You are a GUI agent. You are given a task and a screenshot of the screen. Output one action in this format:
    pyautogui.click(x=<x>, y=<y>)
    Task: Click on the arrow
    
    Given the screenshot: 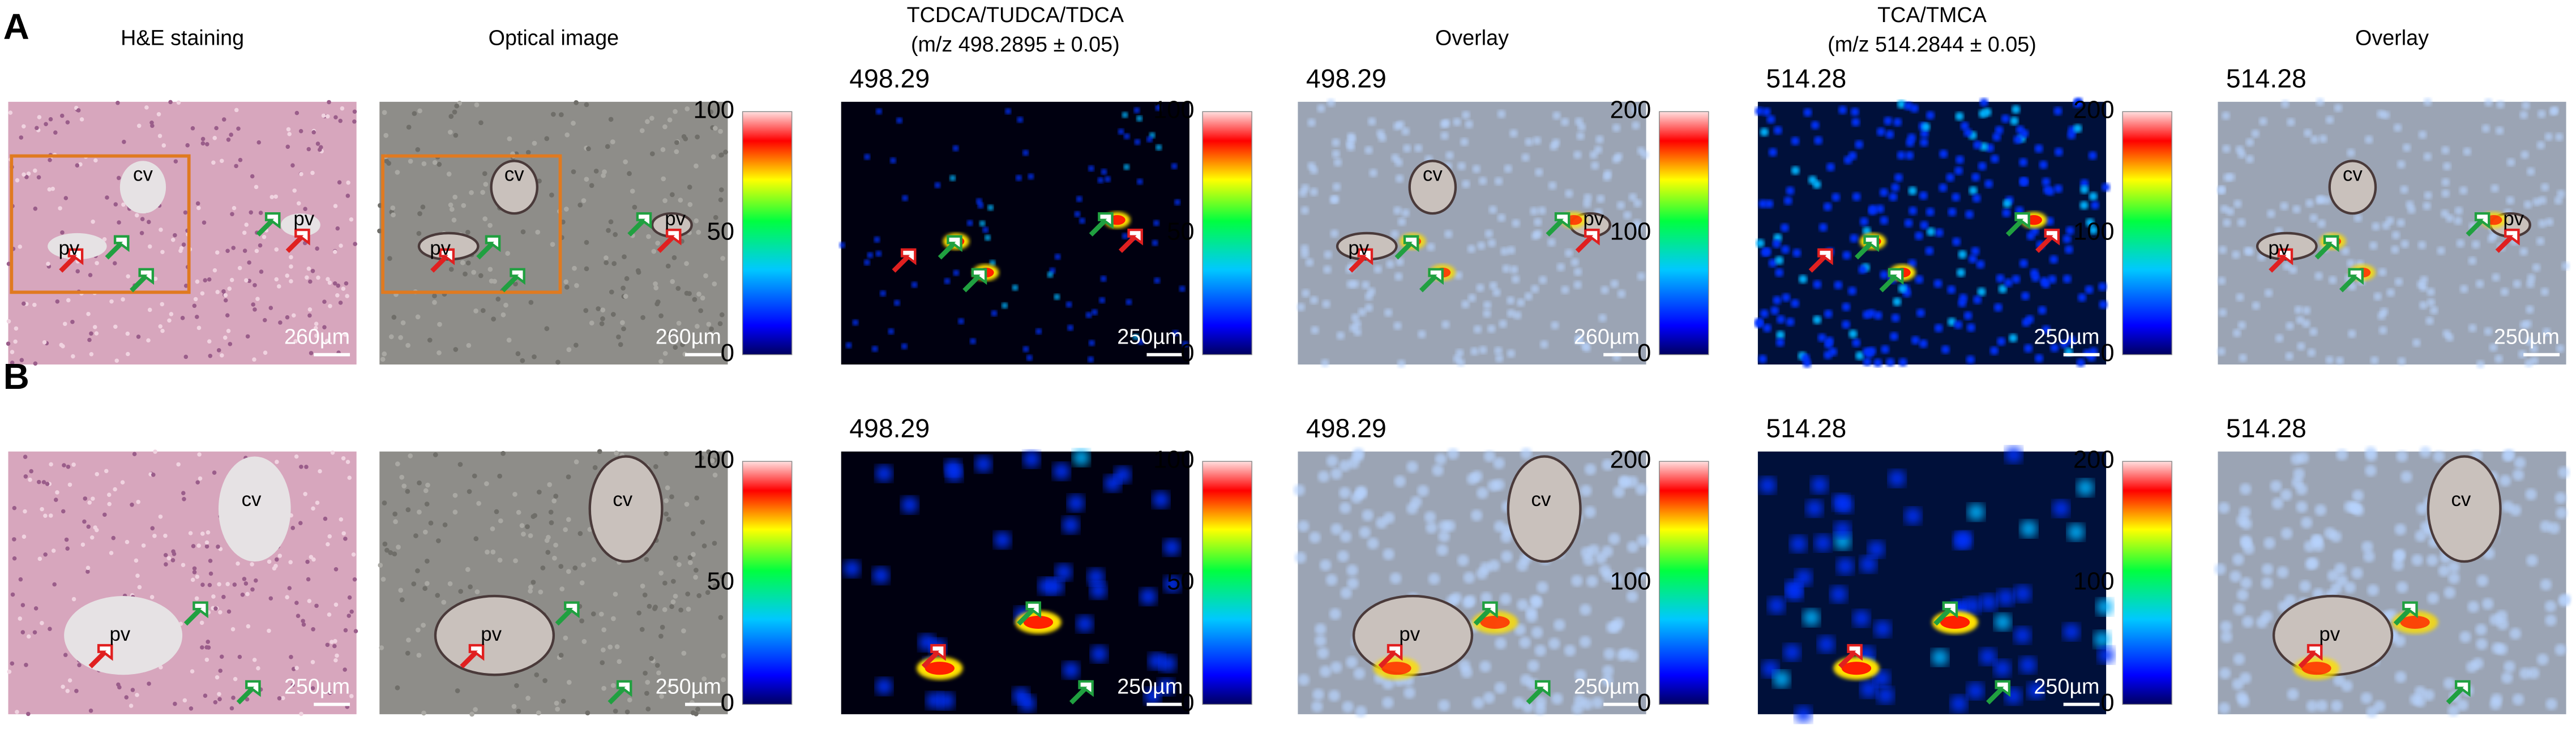 What is the action you would take?
    pyautogui.click(x=619, y=693)
    